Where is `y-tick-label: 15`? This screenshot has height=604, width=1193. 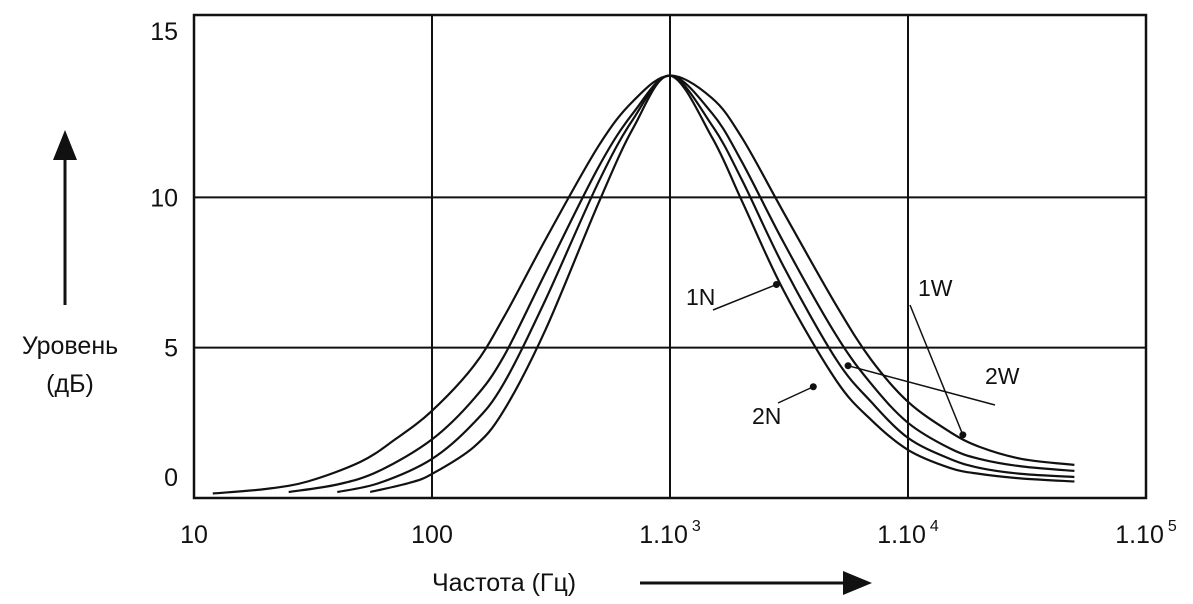 y-tick-label: 15 is located at coordinates (164, 32).